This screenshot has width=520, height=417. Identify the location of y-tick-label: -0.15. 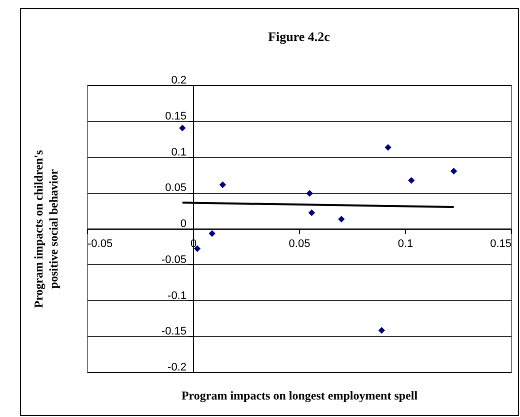
(173, 332).